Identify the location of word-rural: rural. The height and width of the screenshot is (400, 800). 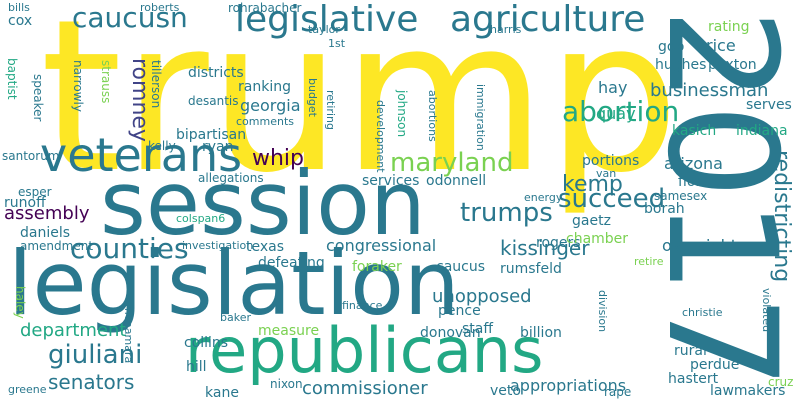
(690, 351).